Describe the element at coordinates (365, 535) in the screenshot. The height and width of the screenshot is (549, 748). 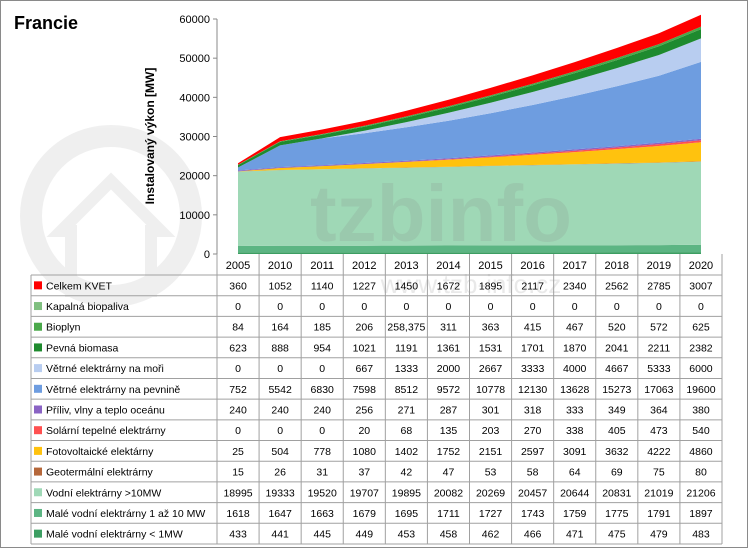
I see `table-cell: 449` at that location.